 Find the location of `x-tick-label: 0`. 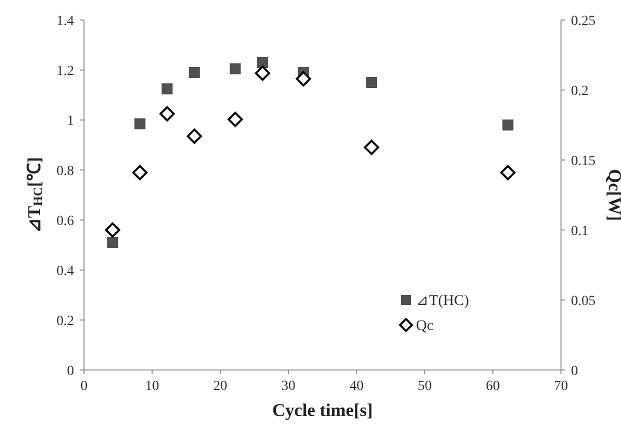

x-tick-label: 0 is located at coordinates (84, 386).